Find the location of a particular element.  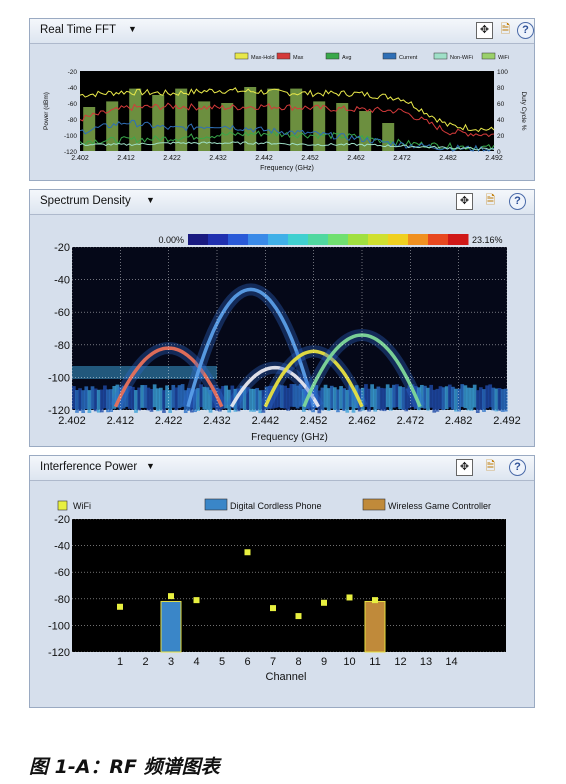

x-axis-label: Channel is located at coordinates (286, 677).